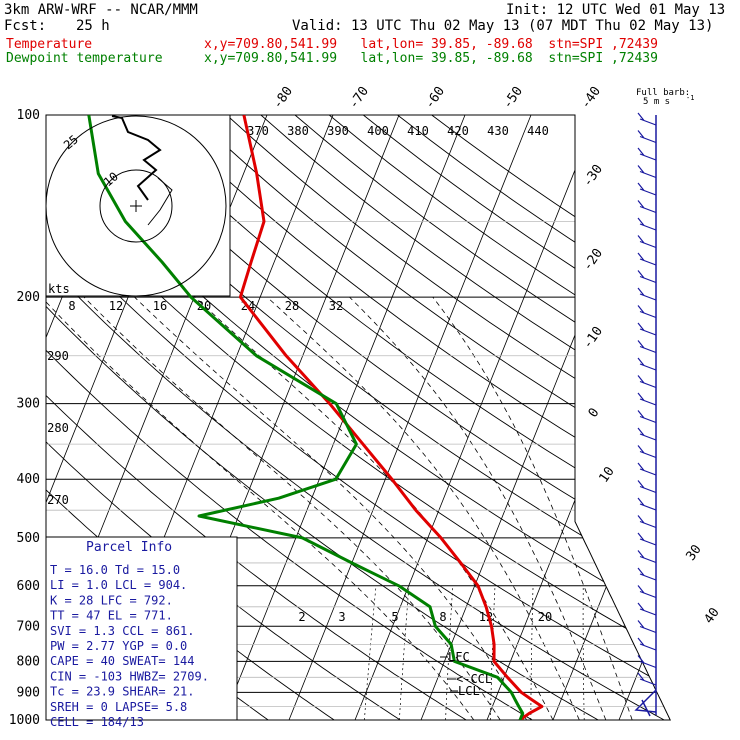 This screenshot has width=740, height=740. Describe the element at coordinates (129, 676) in the screenshot. I see `parcel-info-row: CIN = -103 HWBZ= 2709.` at that location.